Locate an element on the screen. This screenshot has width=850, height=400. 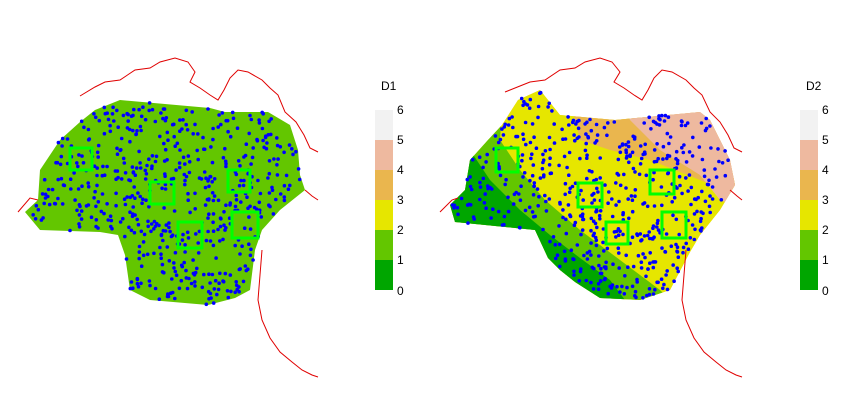
legend-d2-ticks: 6 5 4 3 2 1 0 is located at coordinates (825, 200).